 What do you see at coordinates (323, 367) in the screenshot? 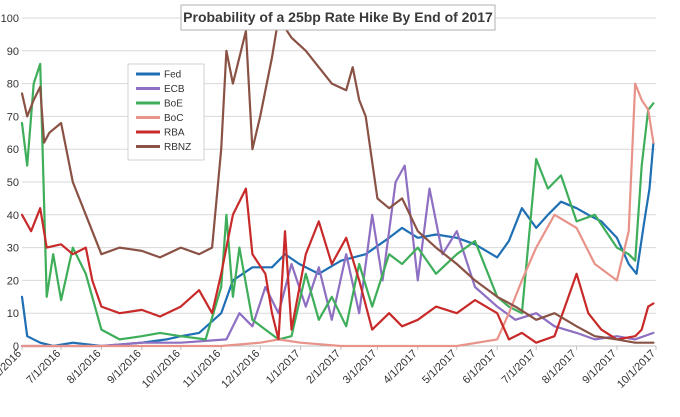
I see `x-tick-label: 2/1/2017` at bounding box center [323, 367].